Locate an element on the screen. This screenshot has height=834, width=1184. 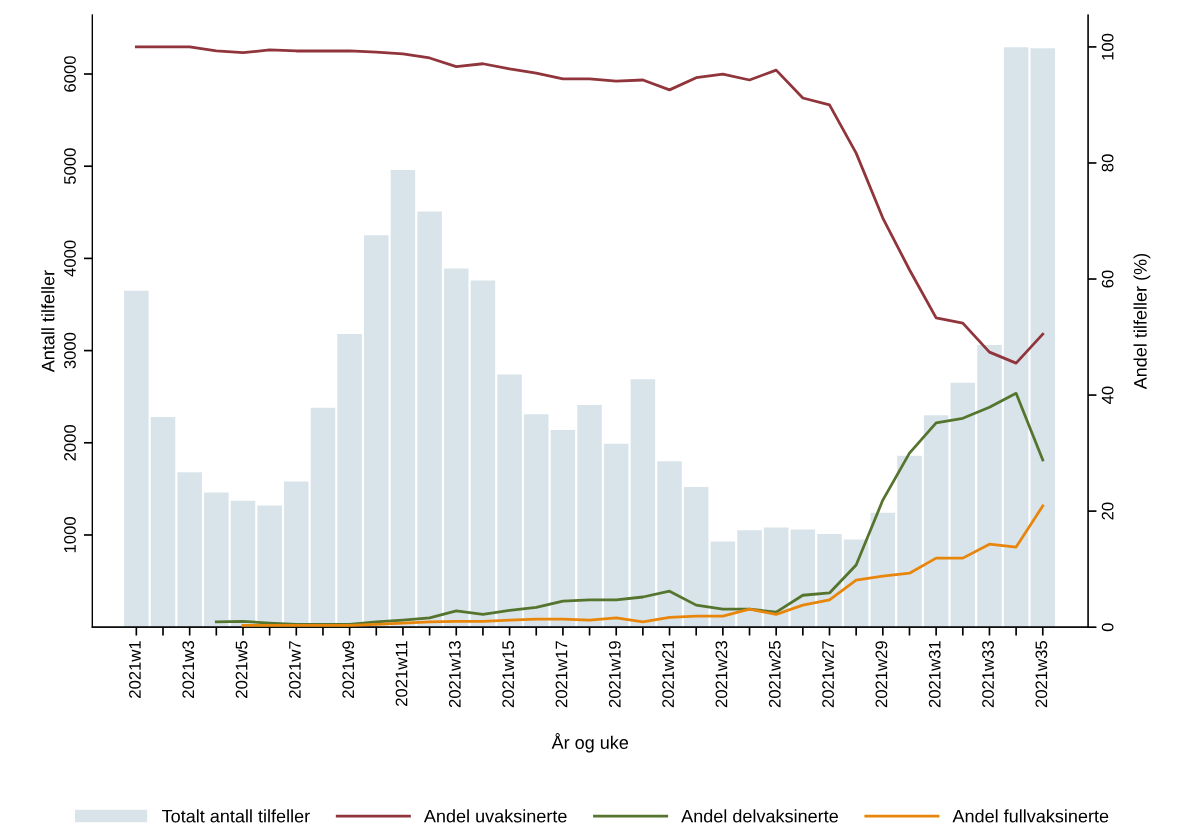
x-tick-label: 2021w31 is located at coordinates (934, 674).